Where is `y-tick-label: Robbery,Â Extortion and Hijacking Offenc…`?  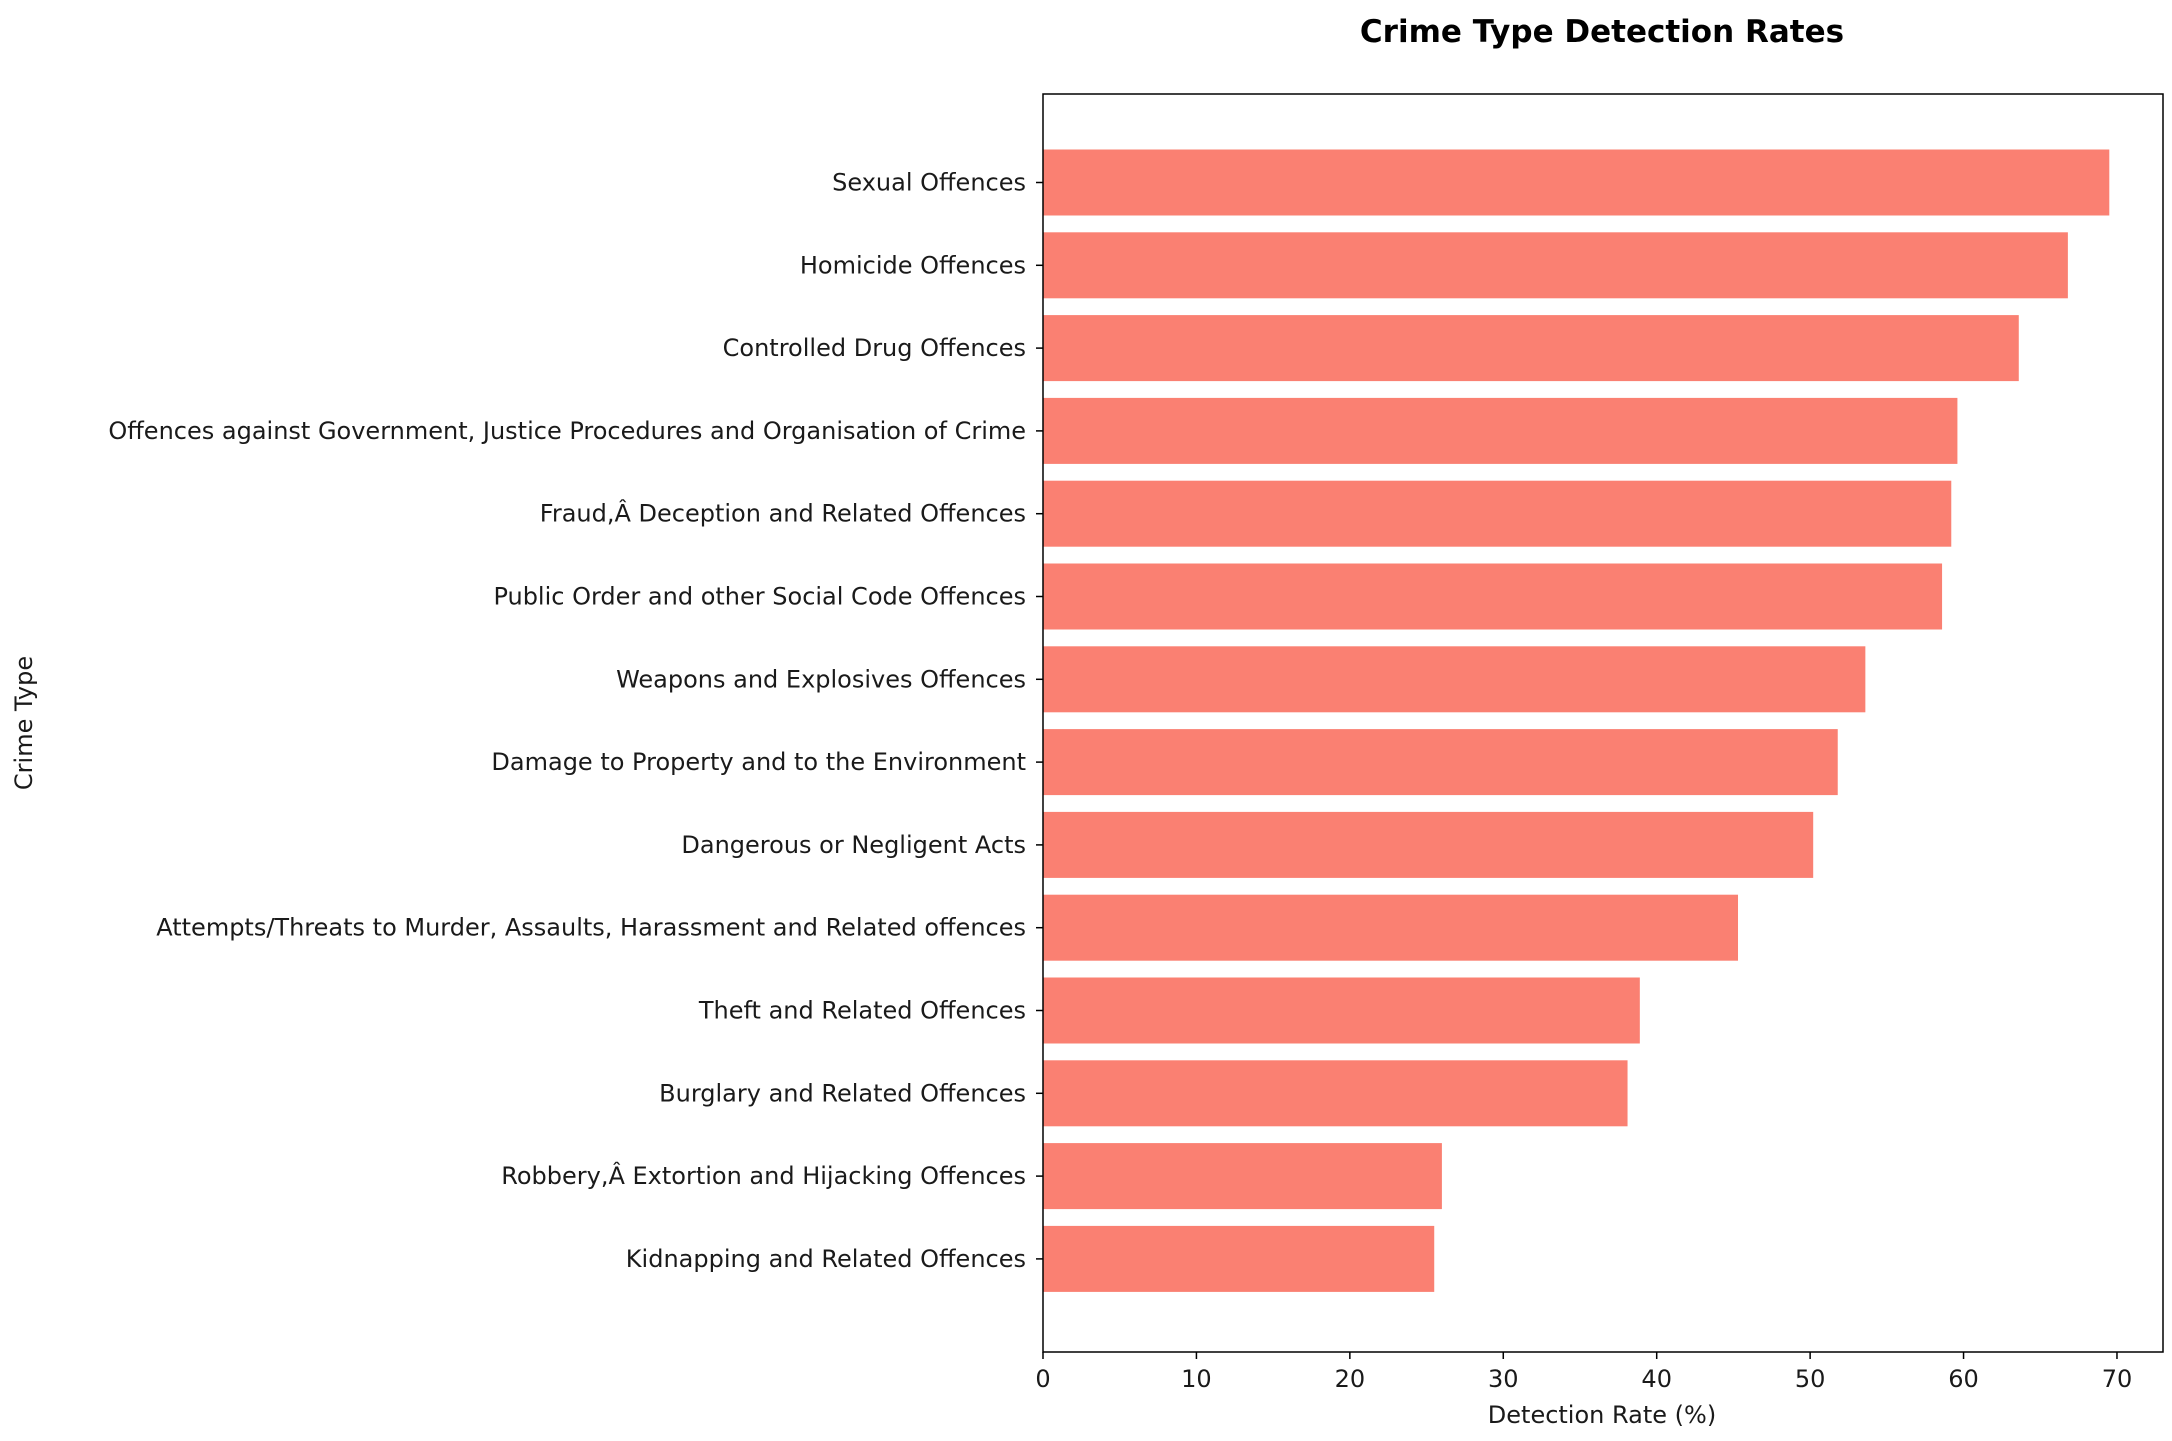 y-tick-label: Robbery,Â Extortion and Hijacking Offenc… is located at coordinates (763, 1175).